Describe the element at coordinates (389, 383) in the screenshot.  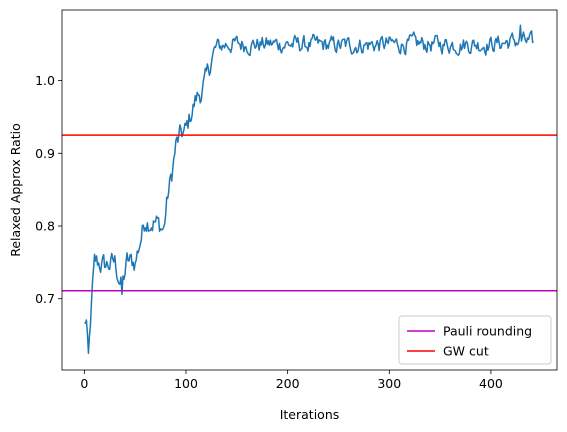
I see `x-tick-label: 300` at that location.